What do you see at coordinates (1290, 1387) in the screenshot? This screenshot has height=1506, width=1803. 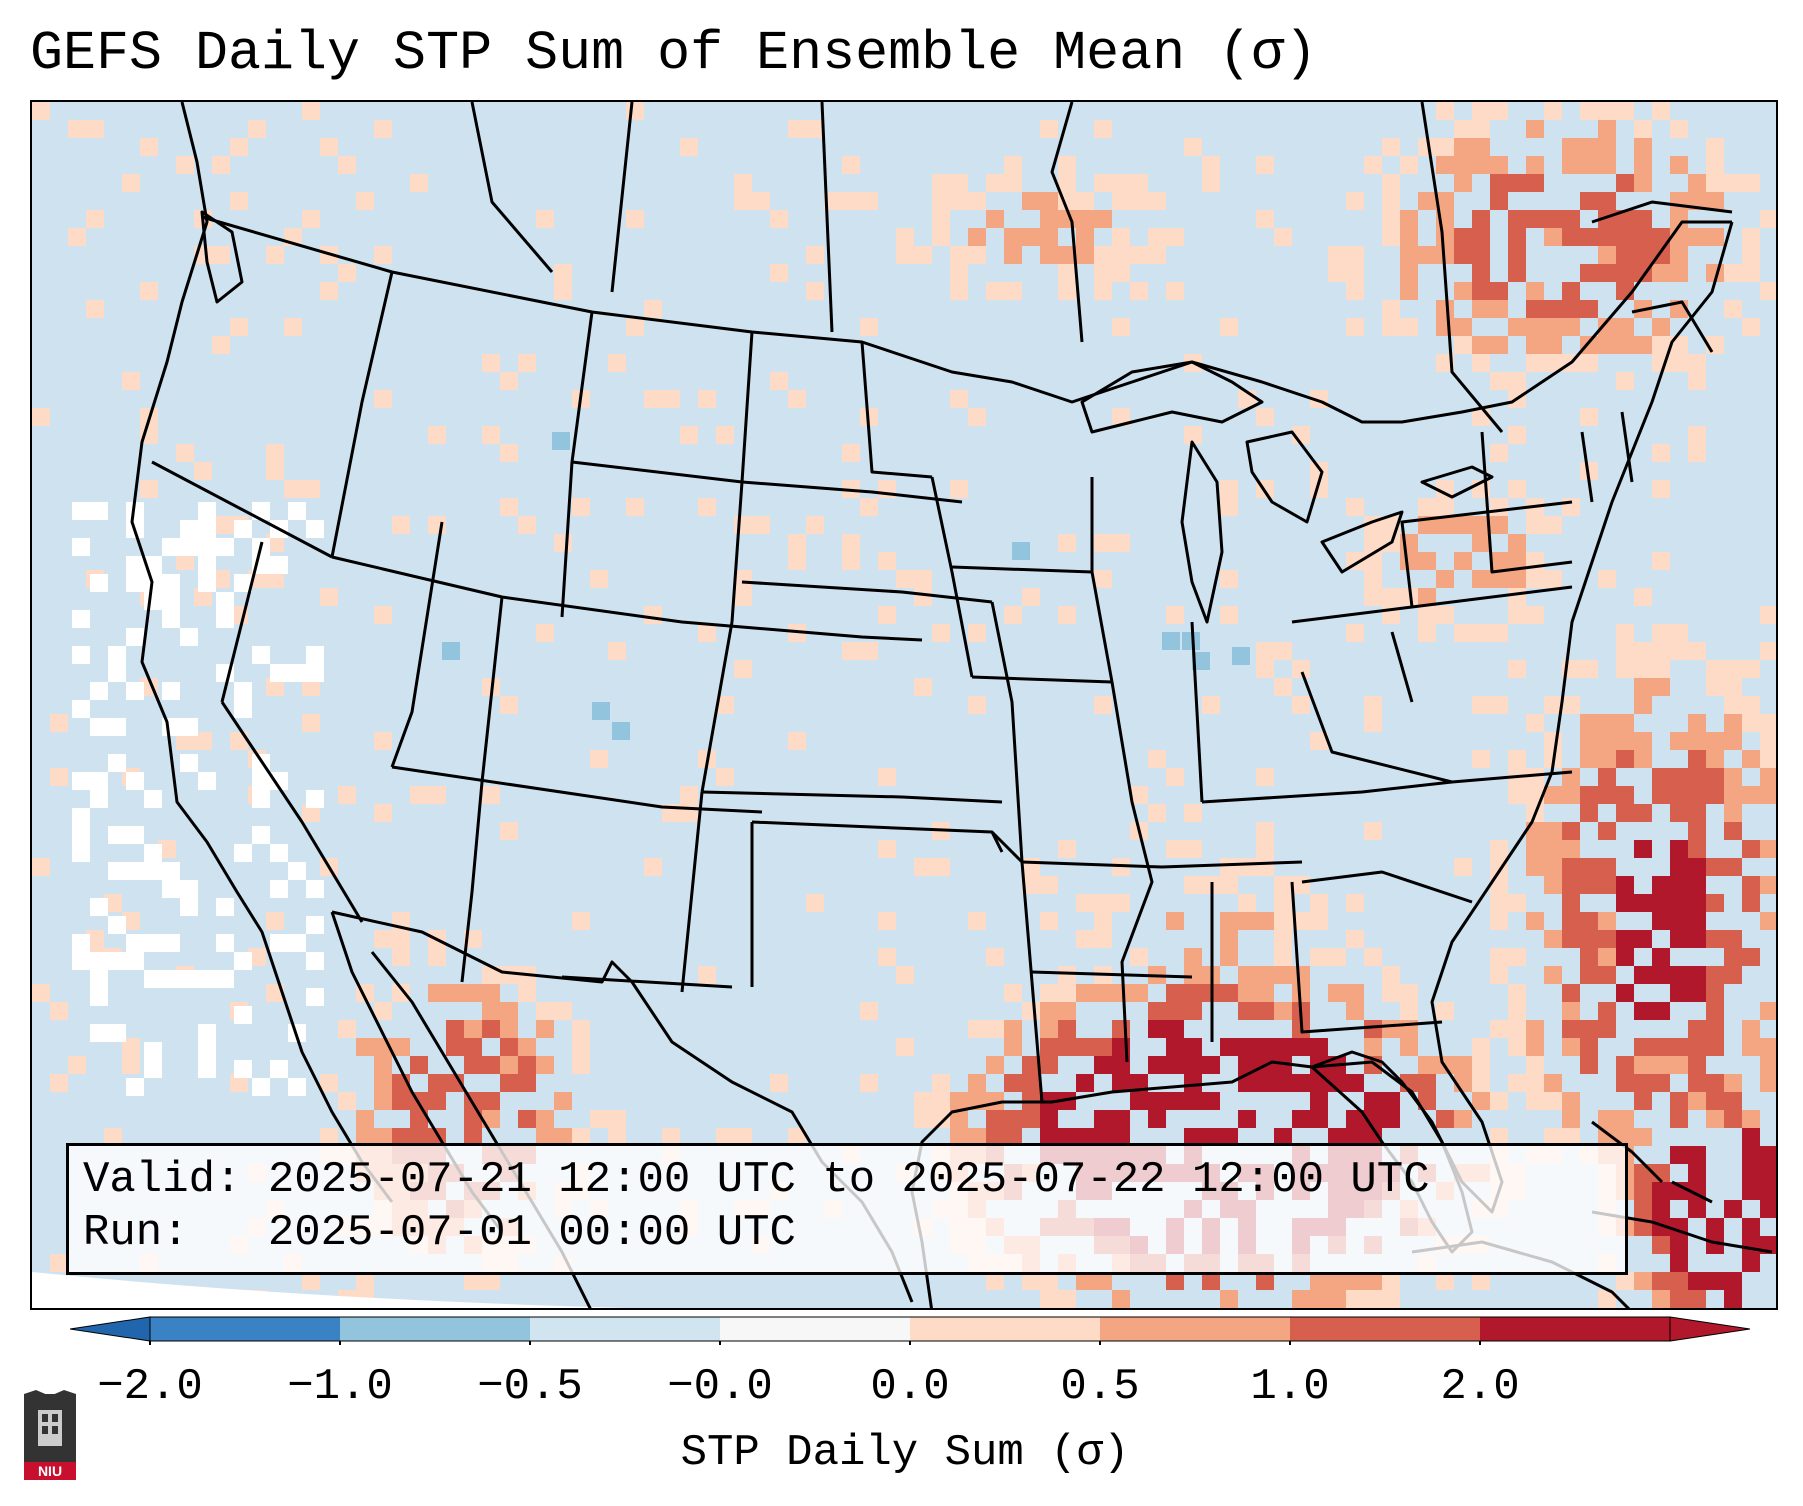 I see `colorbar-tick-label: 1.0` at bounding box center [1290, 1387].